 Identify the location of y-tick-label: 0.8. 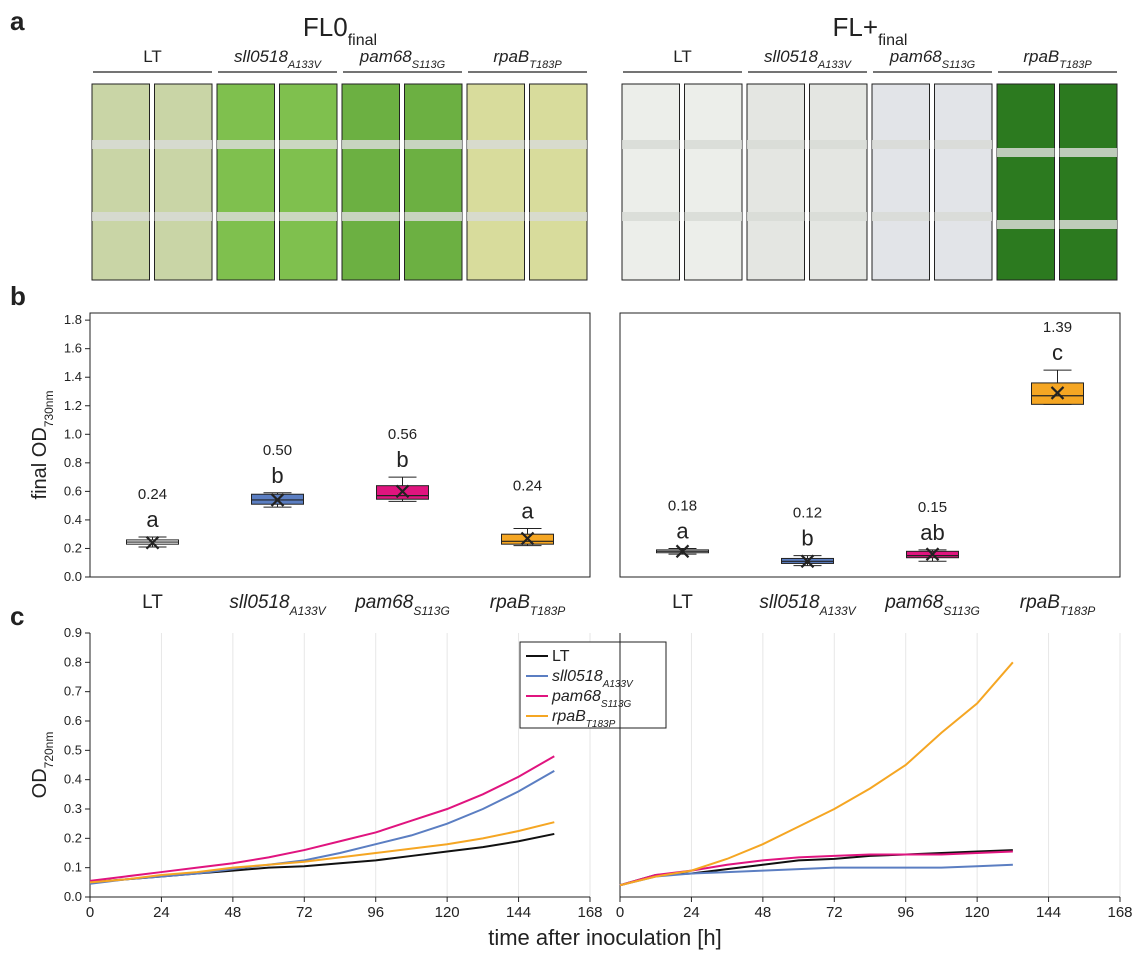
(73, 661).